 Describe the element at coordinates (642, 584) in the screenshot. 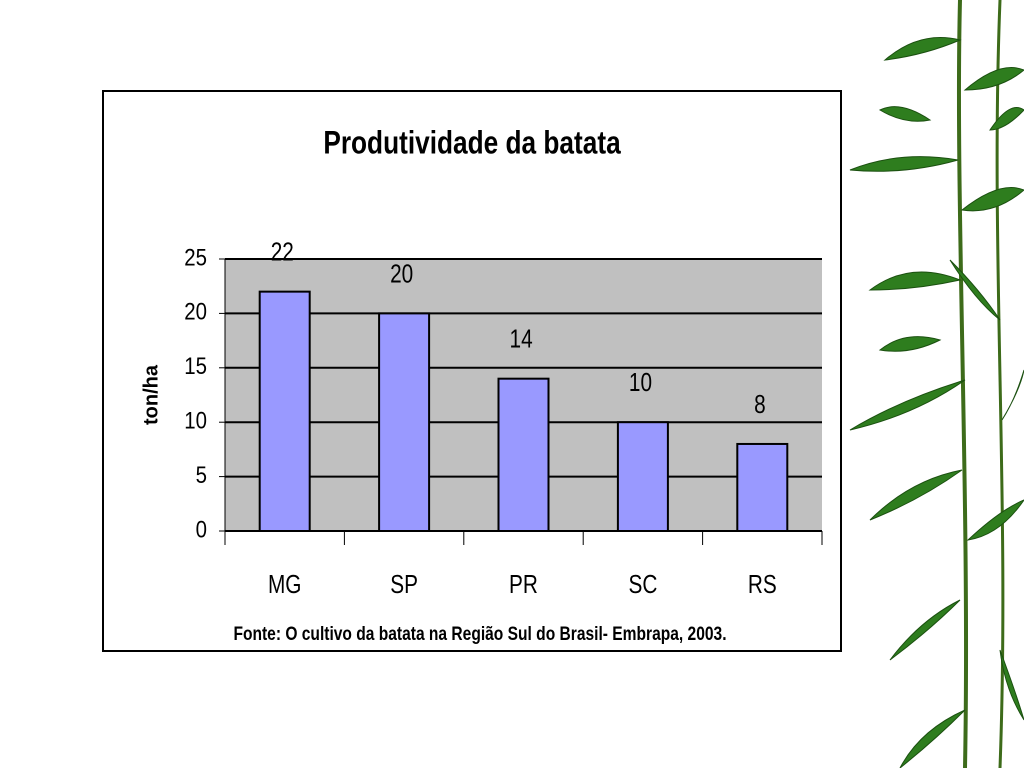

I see `x-tick-label: SC` at that location.